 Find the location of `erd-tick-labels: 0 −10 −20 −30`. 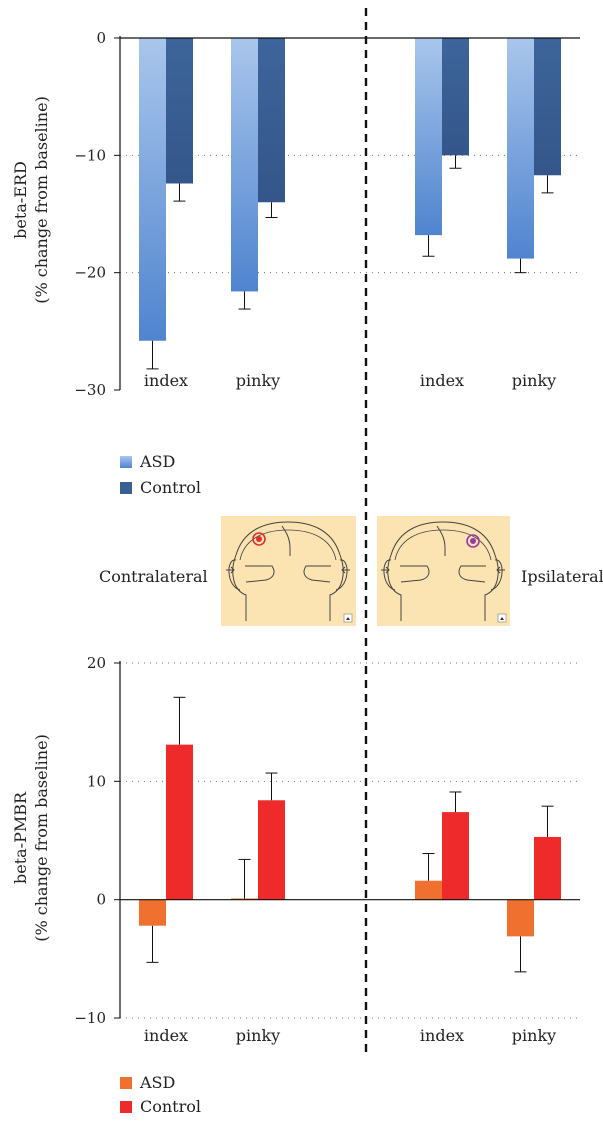

erd-tick-labels: 0 −10 −20 −30 is located at coordinates (90, 214).